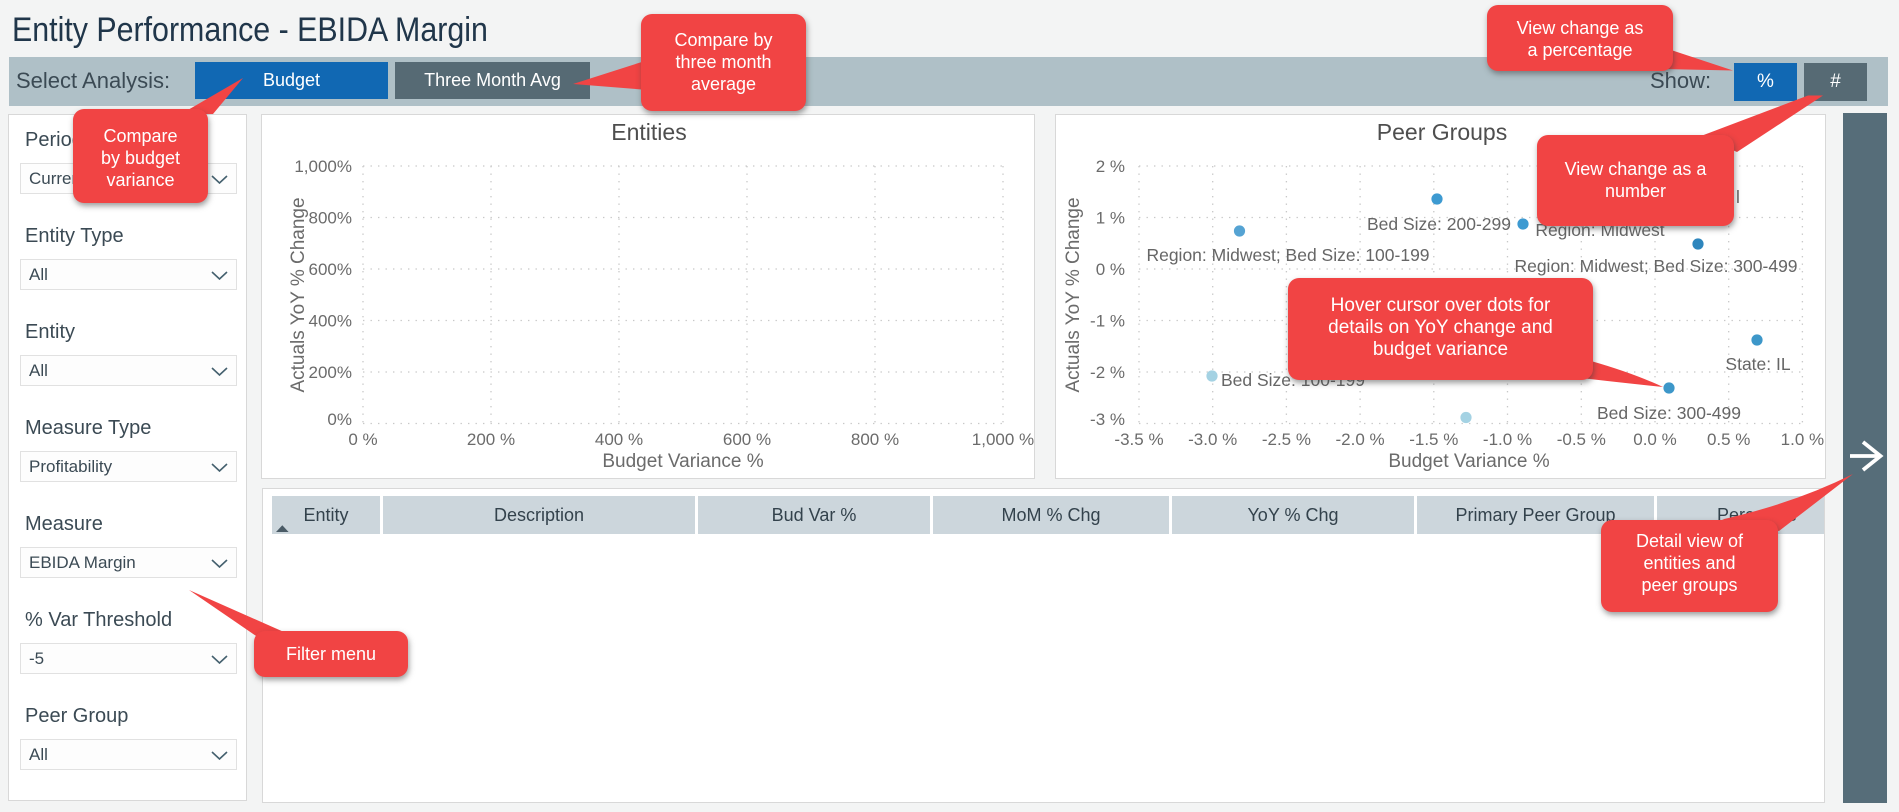 The width and height of the screenshot is (1899, 812). Describe the element at coordinates (1728, 439) in the screenshot. I see `svg-text: 0.5 %` at that location.